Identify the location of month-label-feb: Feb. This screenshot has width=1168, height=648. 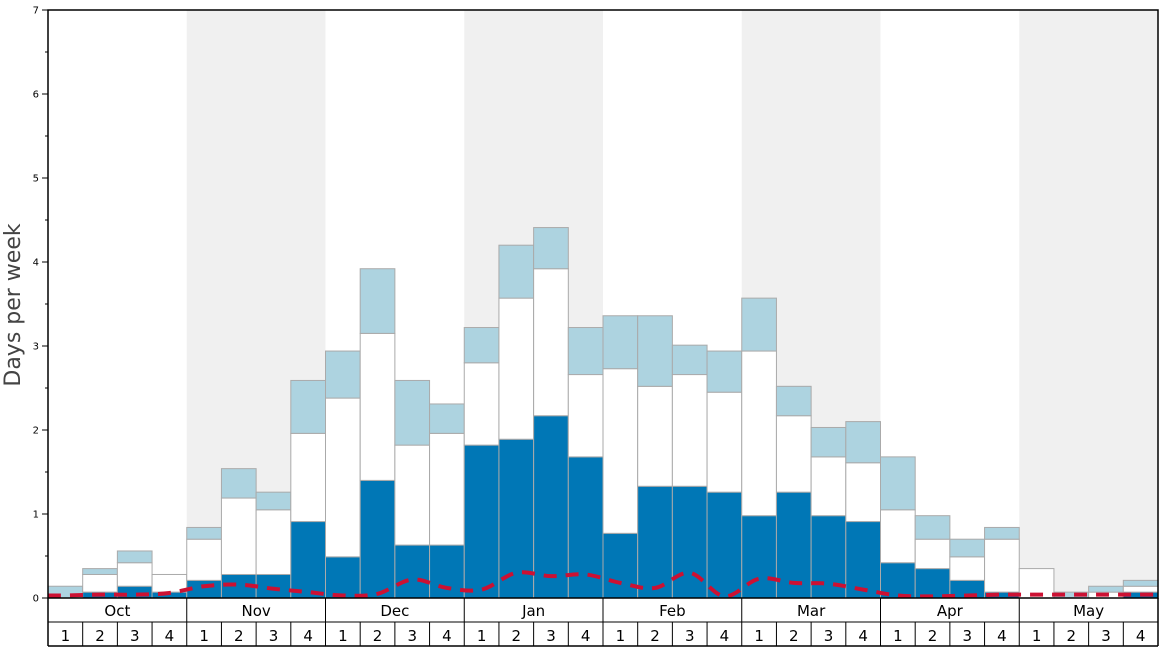
(672, 611).